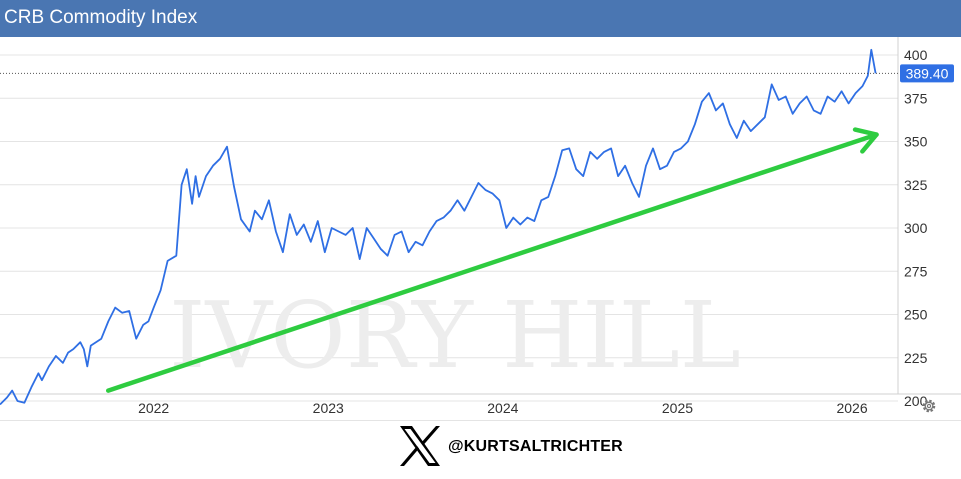 This screenshot has width=961, height=479. Describe the element at coordinates (328, 408) in the screenshot. I see `x-tick-label: 2023` at that location.